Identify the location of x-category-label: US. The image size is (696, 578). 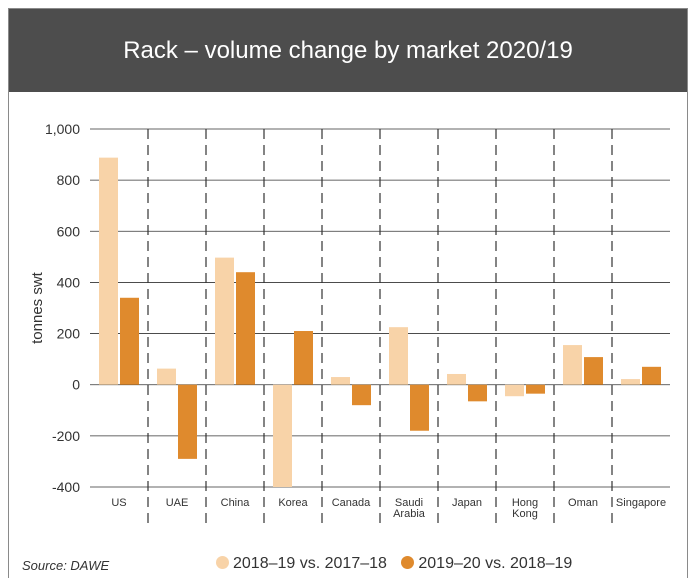
(118, 503).